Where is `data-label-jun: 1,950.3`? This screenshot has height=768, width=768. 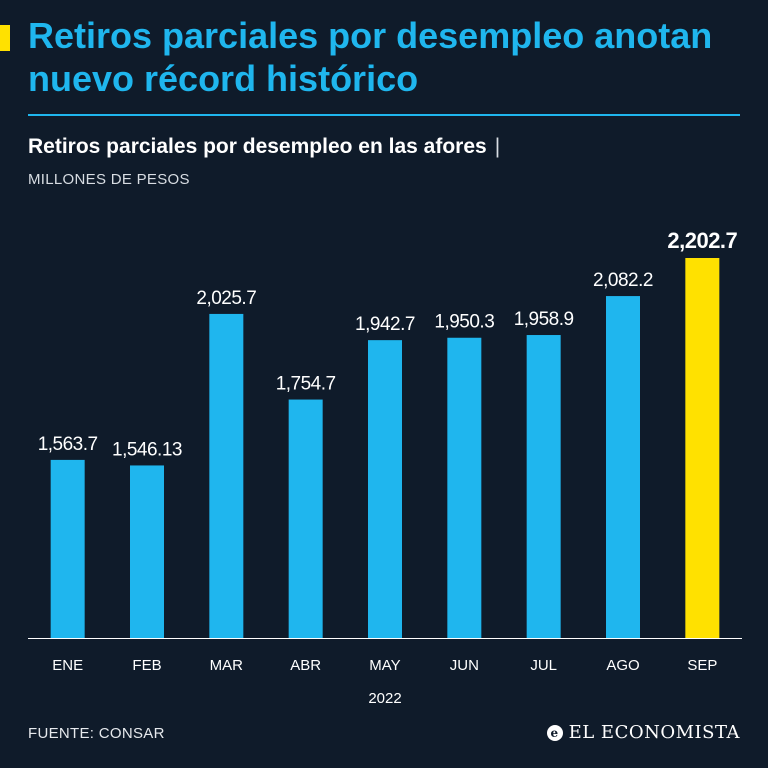
data-label-jun: 1,950.3 is located at coordinates (464, 322).